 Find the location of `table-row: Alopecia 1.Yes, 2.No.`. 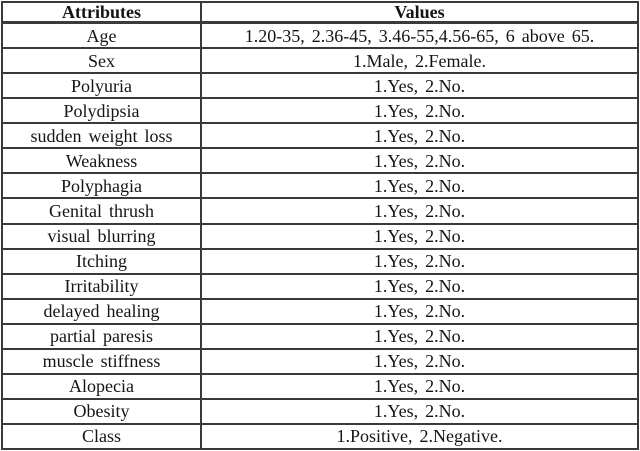

table-row: Alopecia 1.Yes, 2.No. is located at coordinates (320, 386).